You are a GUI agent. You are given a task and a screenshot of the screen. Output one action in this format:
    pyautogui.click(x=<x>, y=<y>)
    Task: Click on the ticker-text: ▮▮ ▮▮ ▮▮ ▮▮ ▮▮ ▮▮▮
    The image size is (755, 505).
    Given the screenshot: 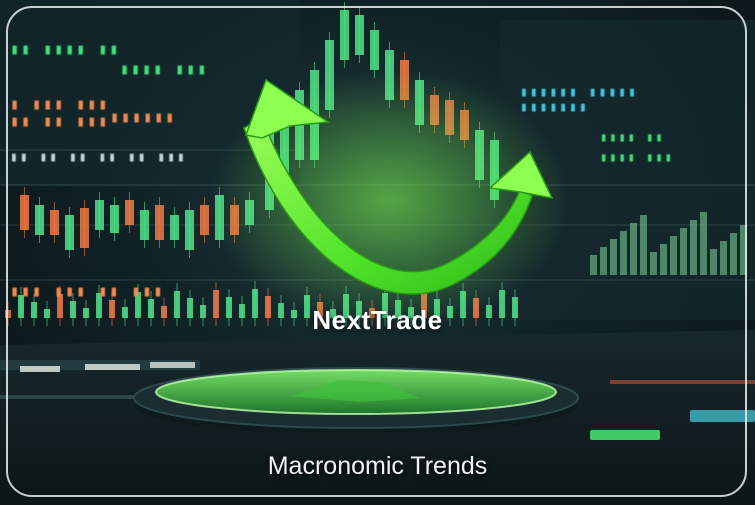 What is the action you would take?
    pyautogui.click(x=98, y=157)
    